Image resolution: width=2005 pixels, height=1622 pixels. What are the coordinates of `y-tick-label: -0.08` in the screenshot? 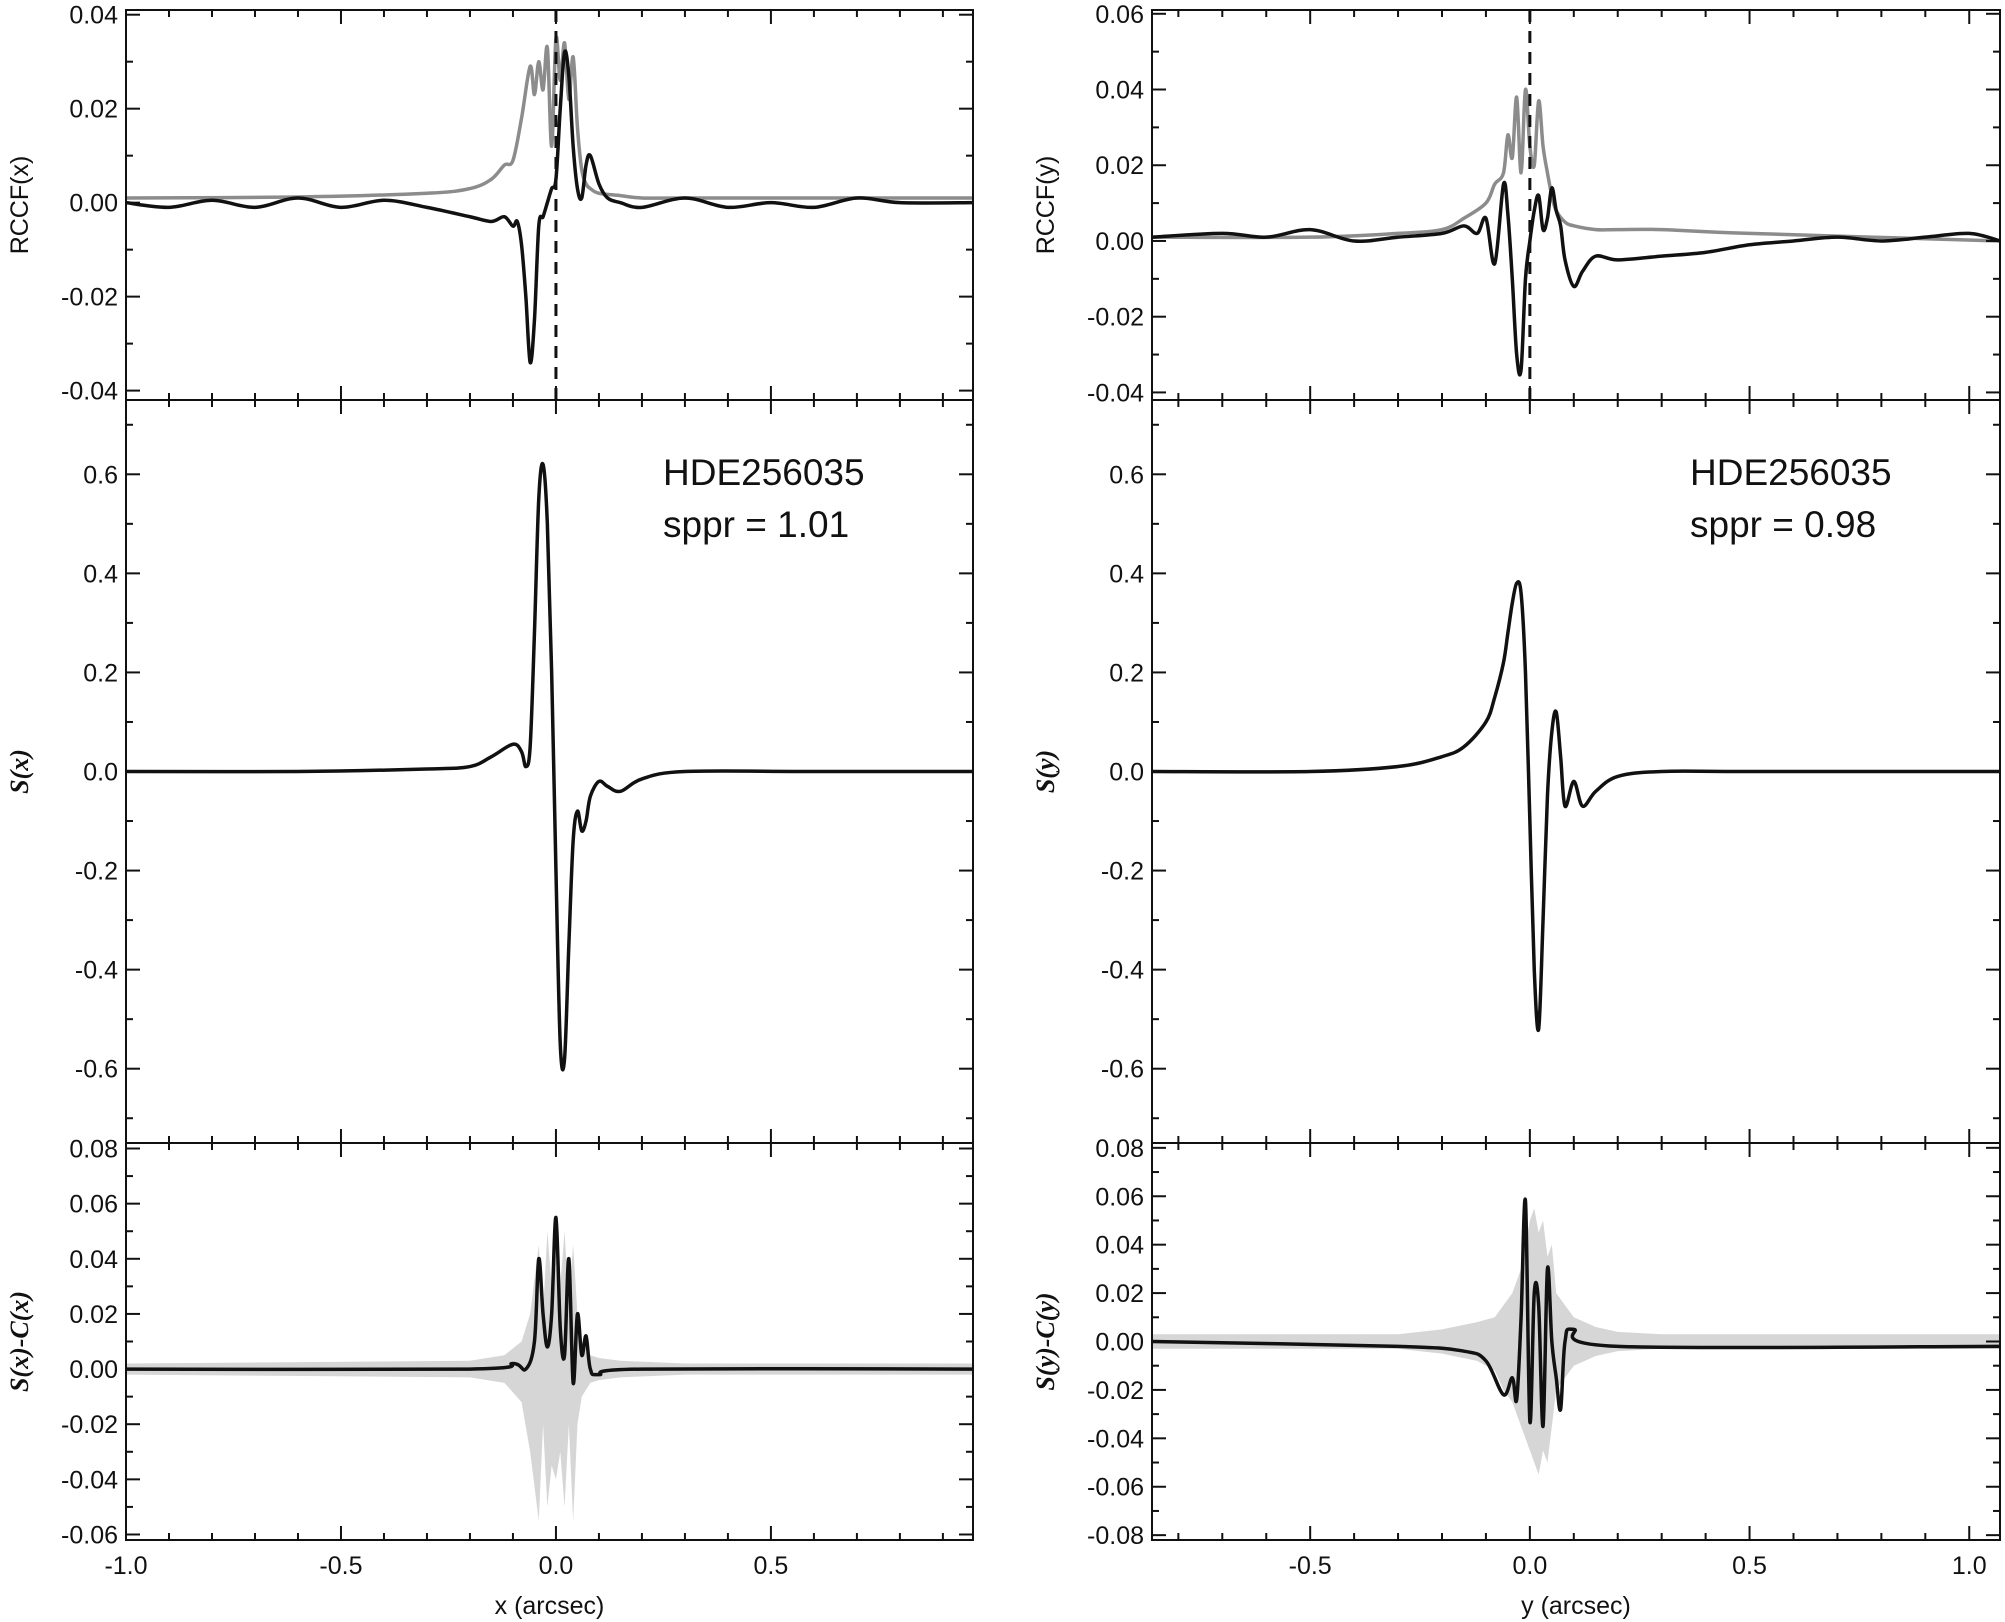 It's located at (1115, 1536).